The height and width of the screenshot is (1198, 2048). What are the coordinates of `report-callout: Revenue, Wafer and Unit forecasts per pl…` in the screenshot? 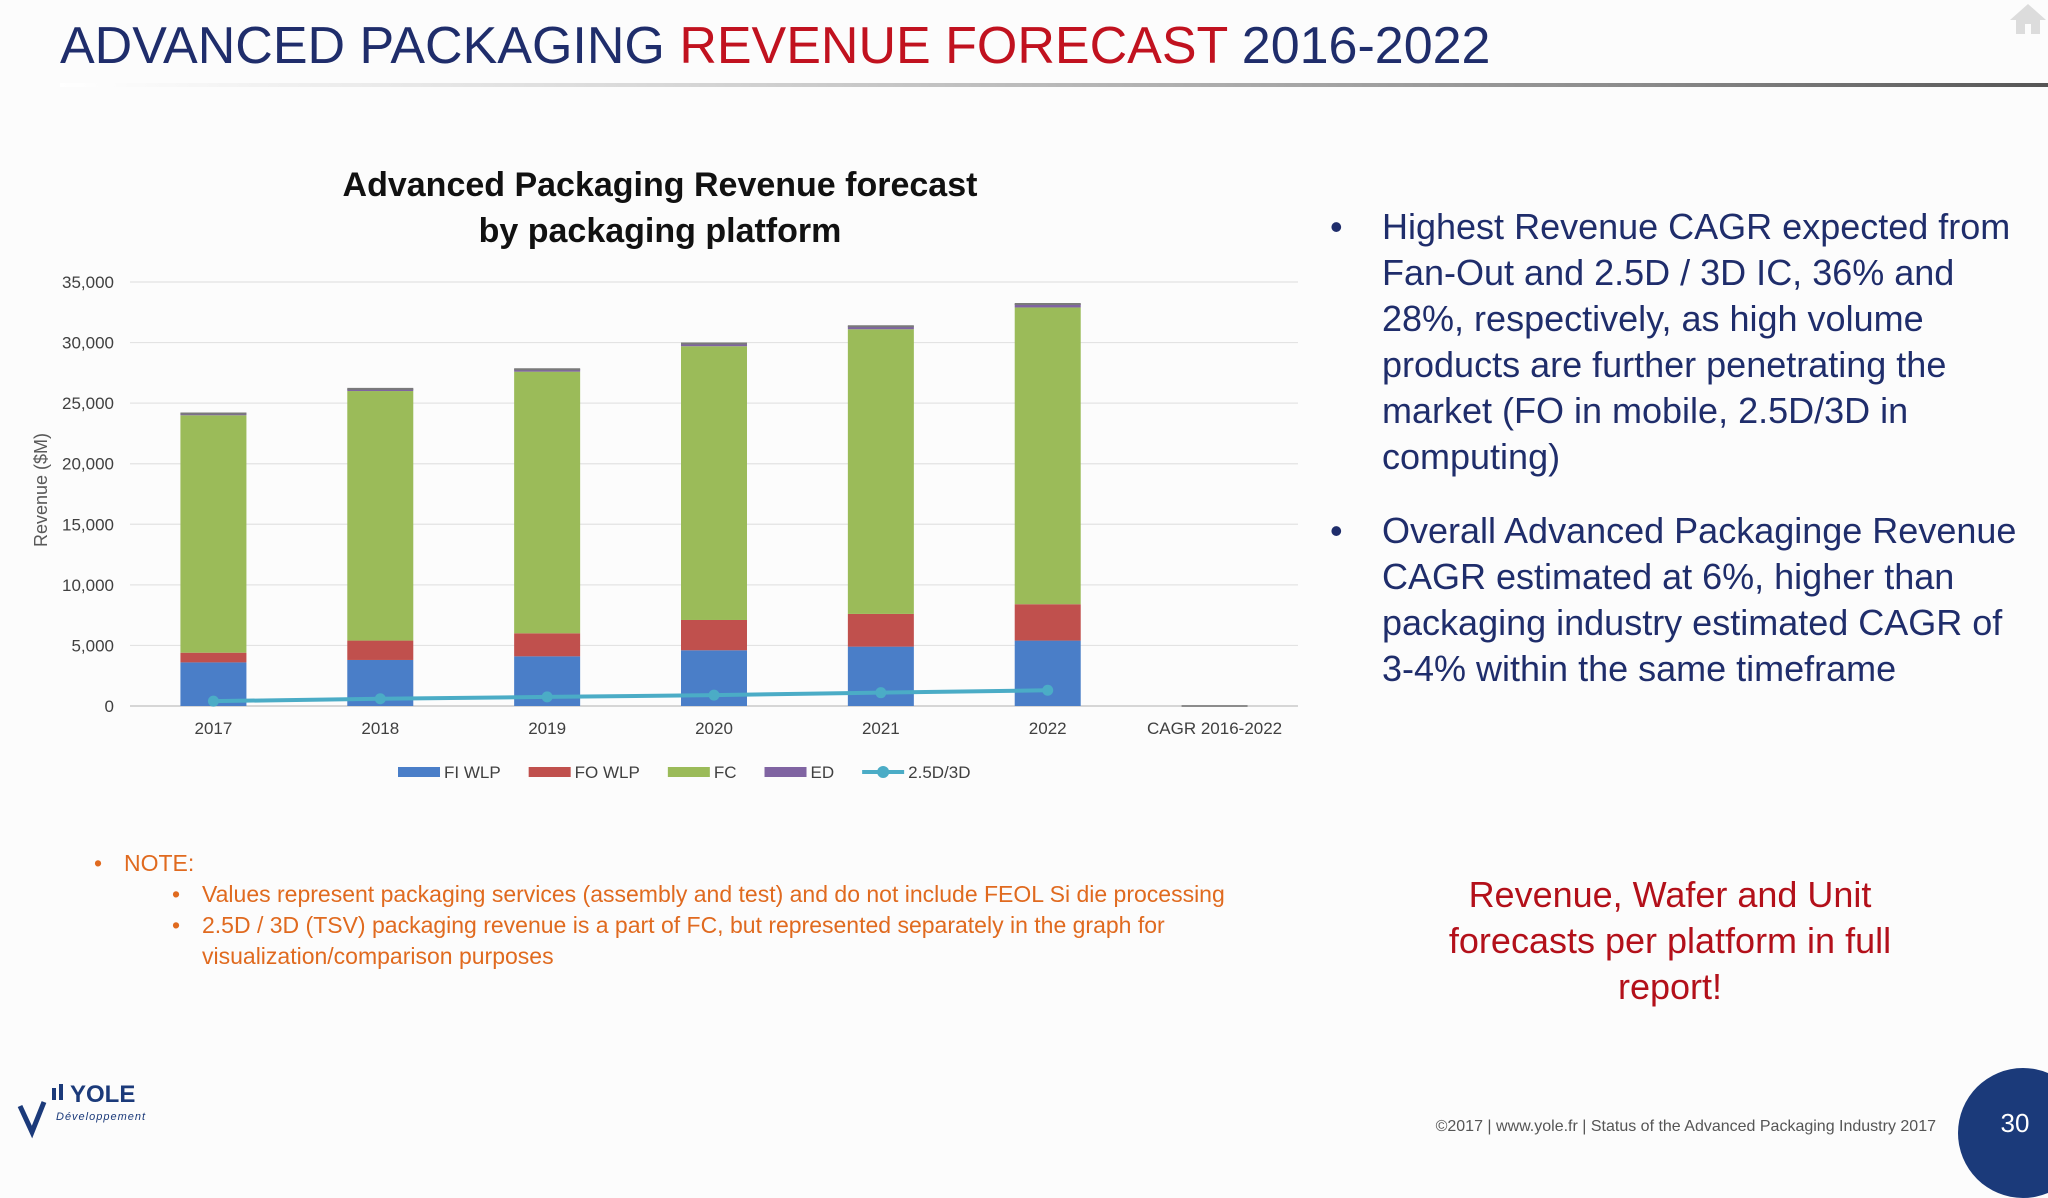 It's located at (1670, 940).